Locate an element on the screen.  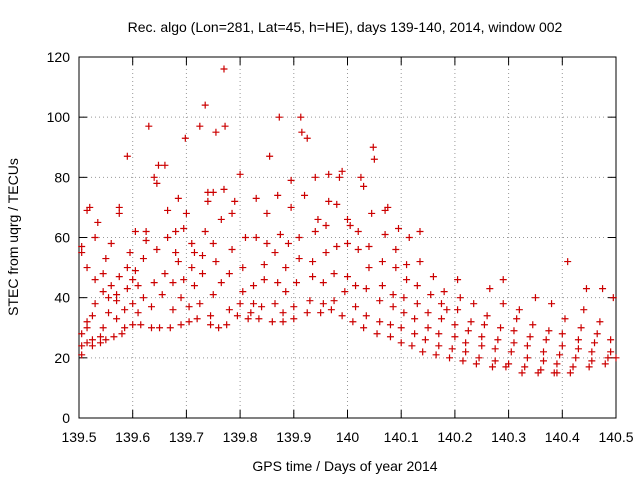
x-tick-label: 140.4 is located at coordinates (562, 437).